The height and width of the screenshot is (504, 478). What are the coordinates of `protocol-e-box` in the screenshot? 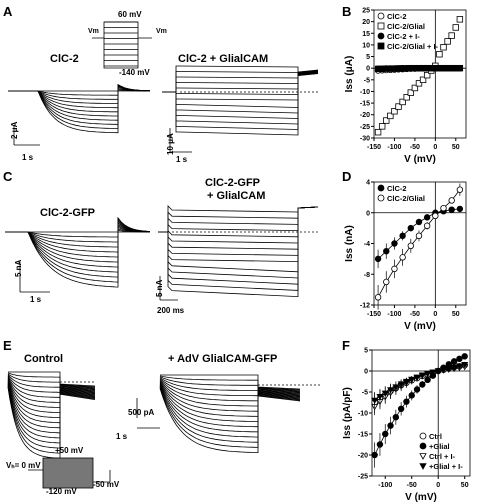 It's located at (68, 473).